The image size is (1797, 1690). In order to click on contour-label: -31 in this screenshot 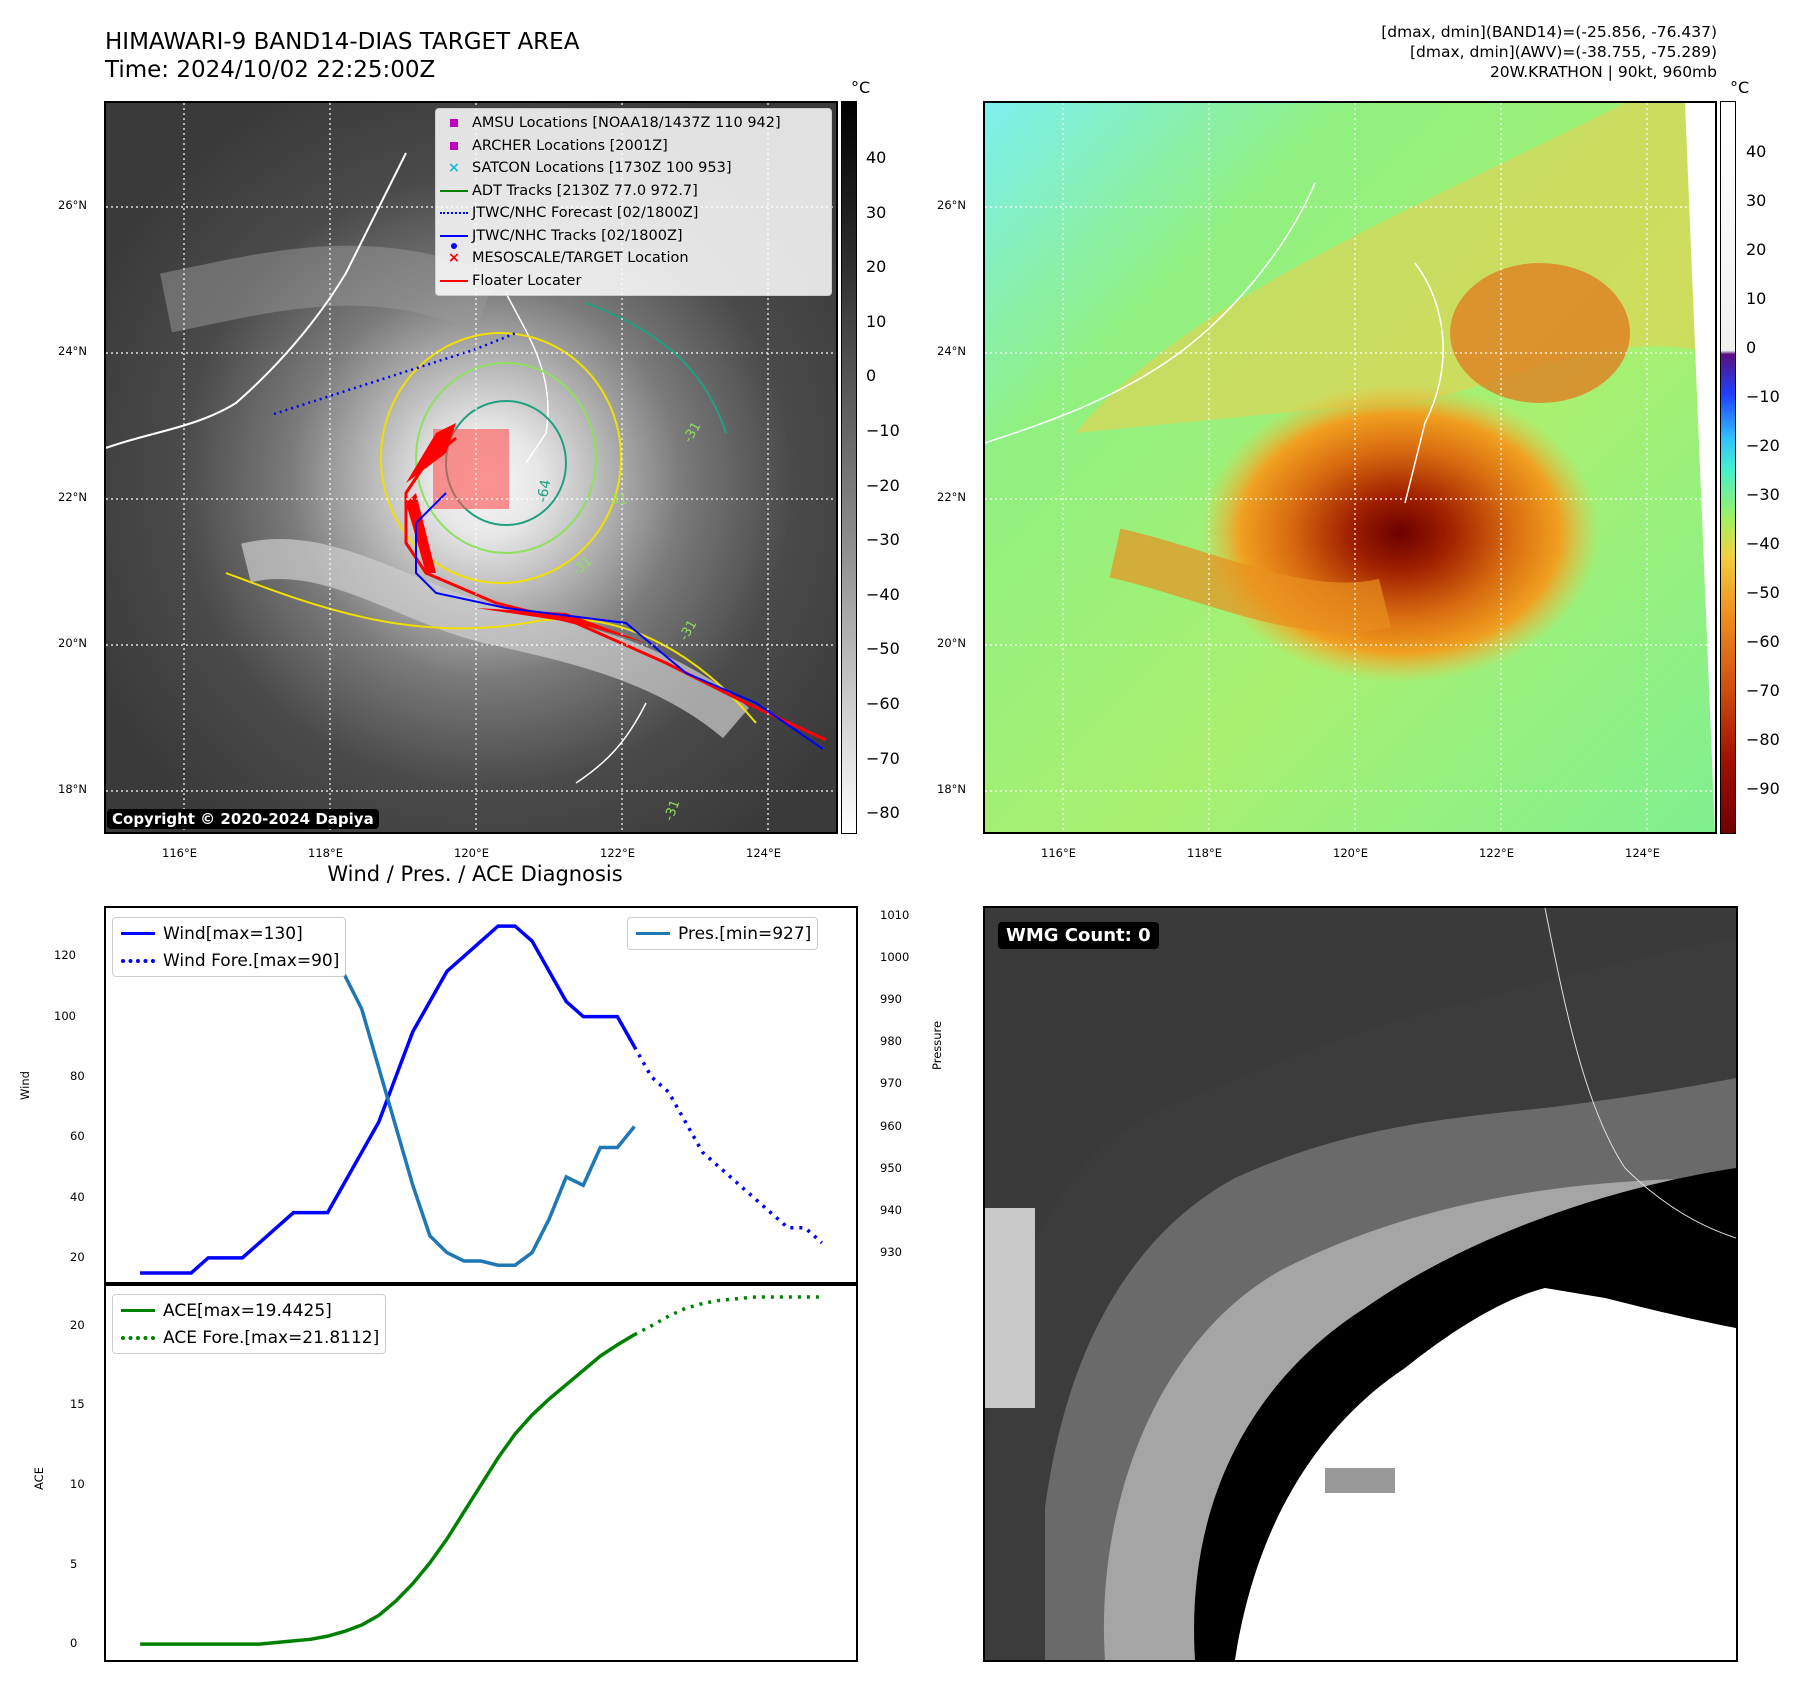, I will do `click(617, 500)`.